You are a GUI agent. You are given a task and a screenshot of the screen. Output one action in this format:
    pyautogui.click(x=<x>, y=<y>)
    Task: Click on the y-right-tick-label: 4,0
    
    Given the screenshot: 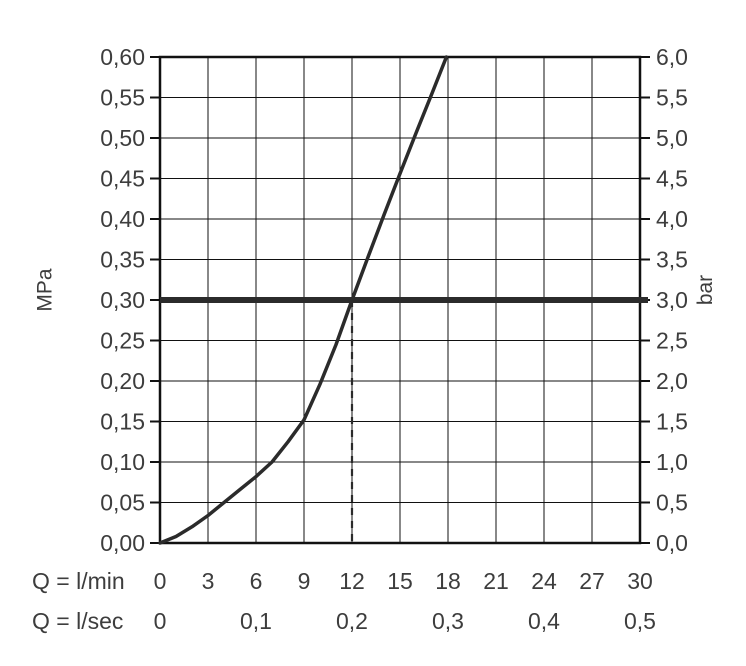 What is the action you would take?
    pyautogui.click(x=672, y=219)
    